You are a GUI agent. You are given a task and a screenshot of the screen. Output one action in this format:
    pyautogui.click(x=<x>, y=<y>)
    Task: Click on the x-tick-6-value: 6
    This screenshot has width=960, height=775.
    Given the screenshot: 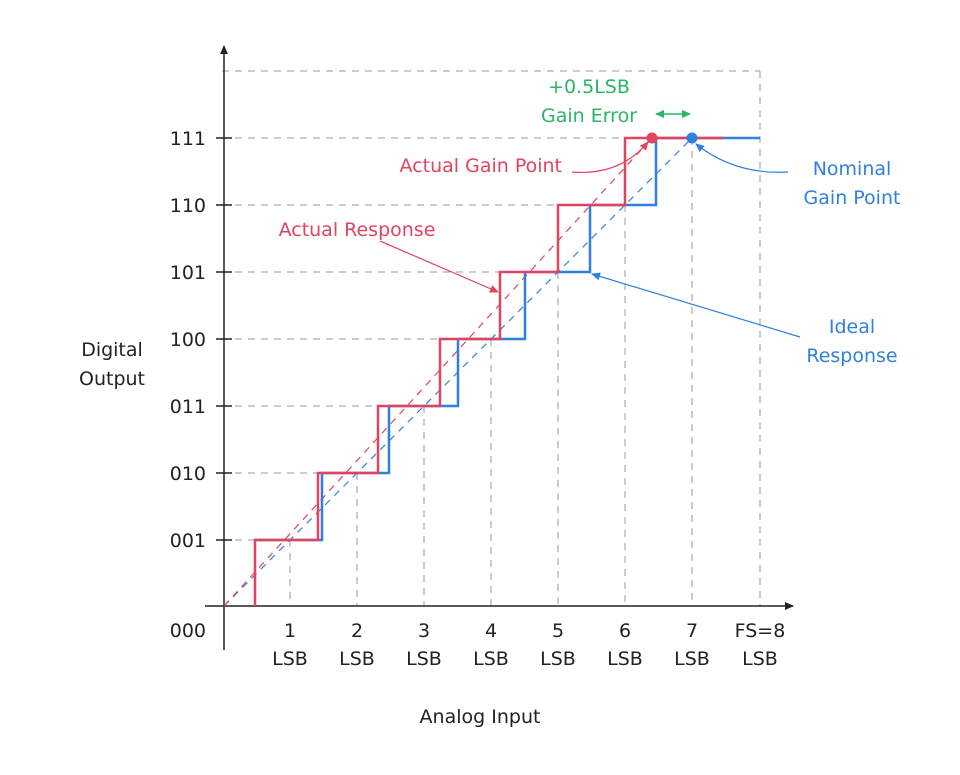 What is the action you would take?
    pyautogui.click(x=625, y=631)
    